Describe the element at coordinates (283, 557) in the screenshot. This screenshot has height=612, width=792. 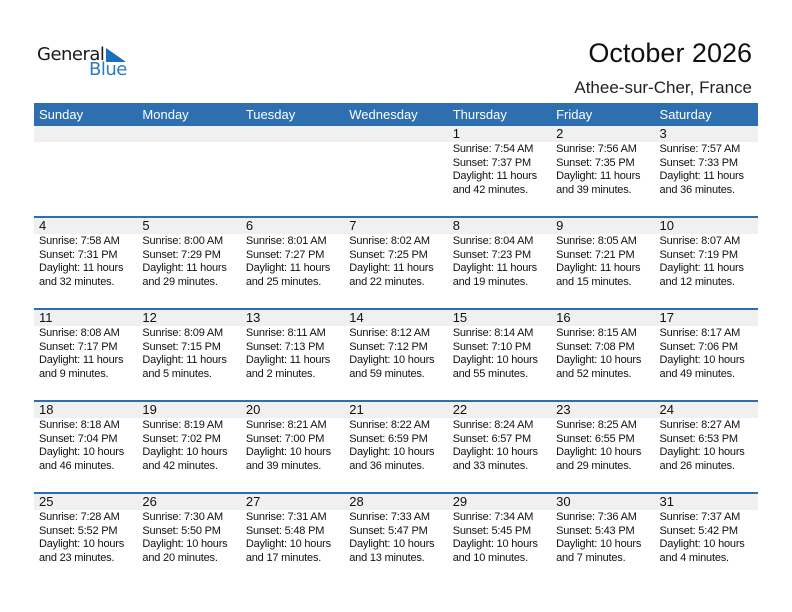
I see `minutes-text: and 17 minutes.` at that location.